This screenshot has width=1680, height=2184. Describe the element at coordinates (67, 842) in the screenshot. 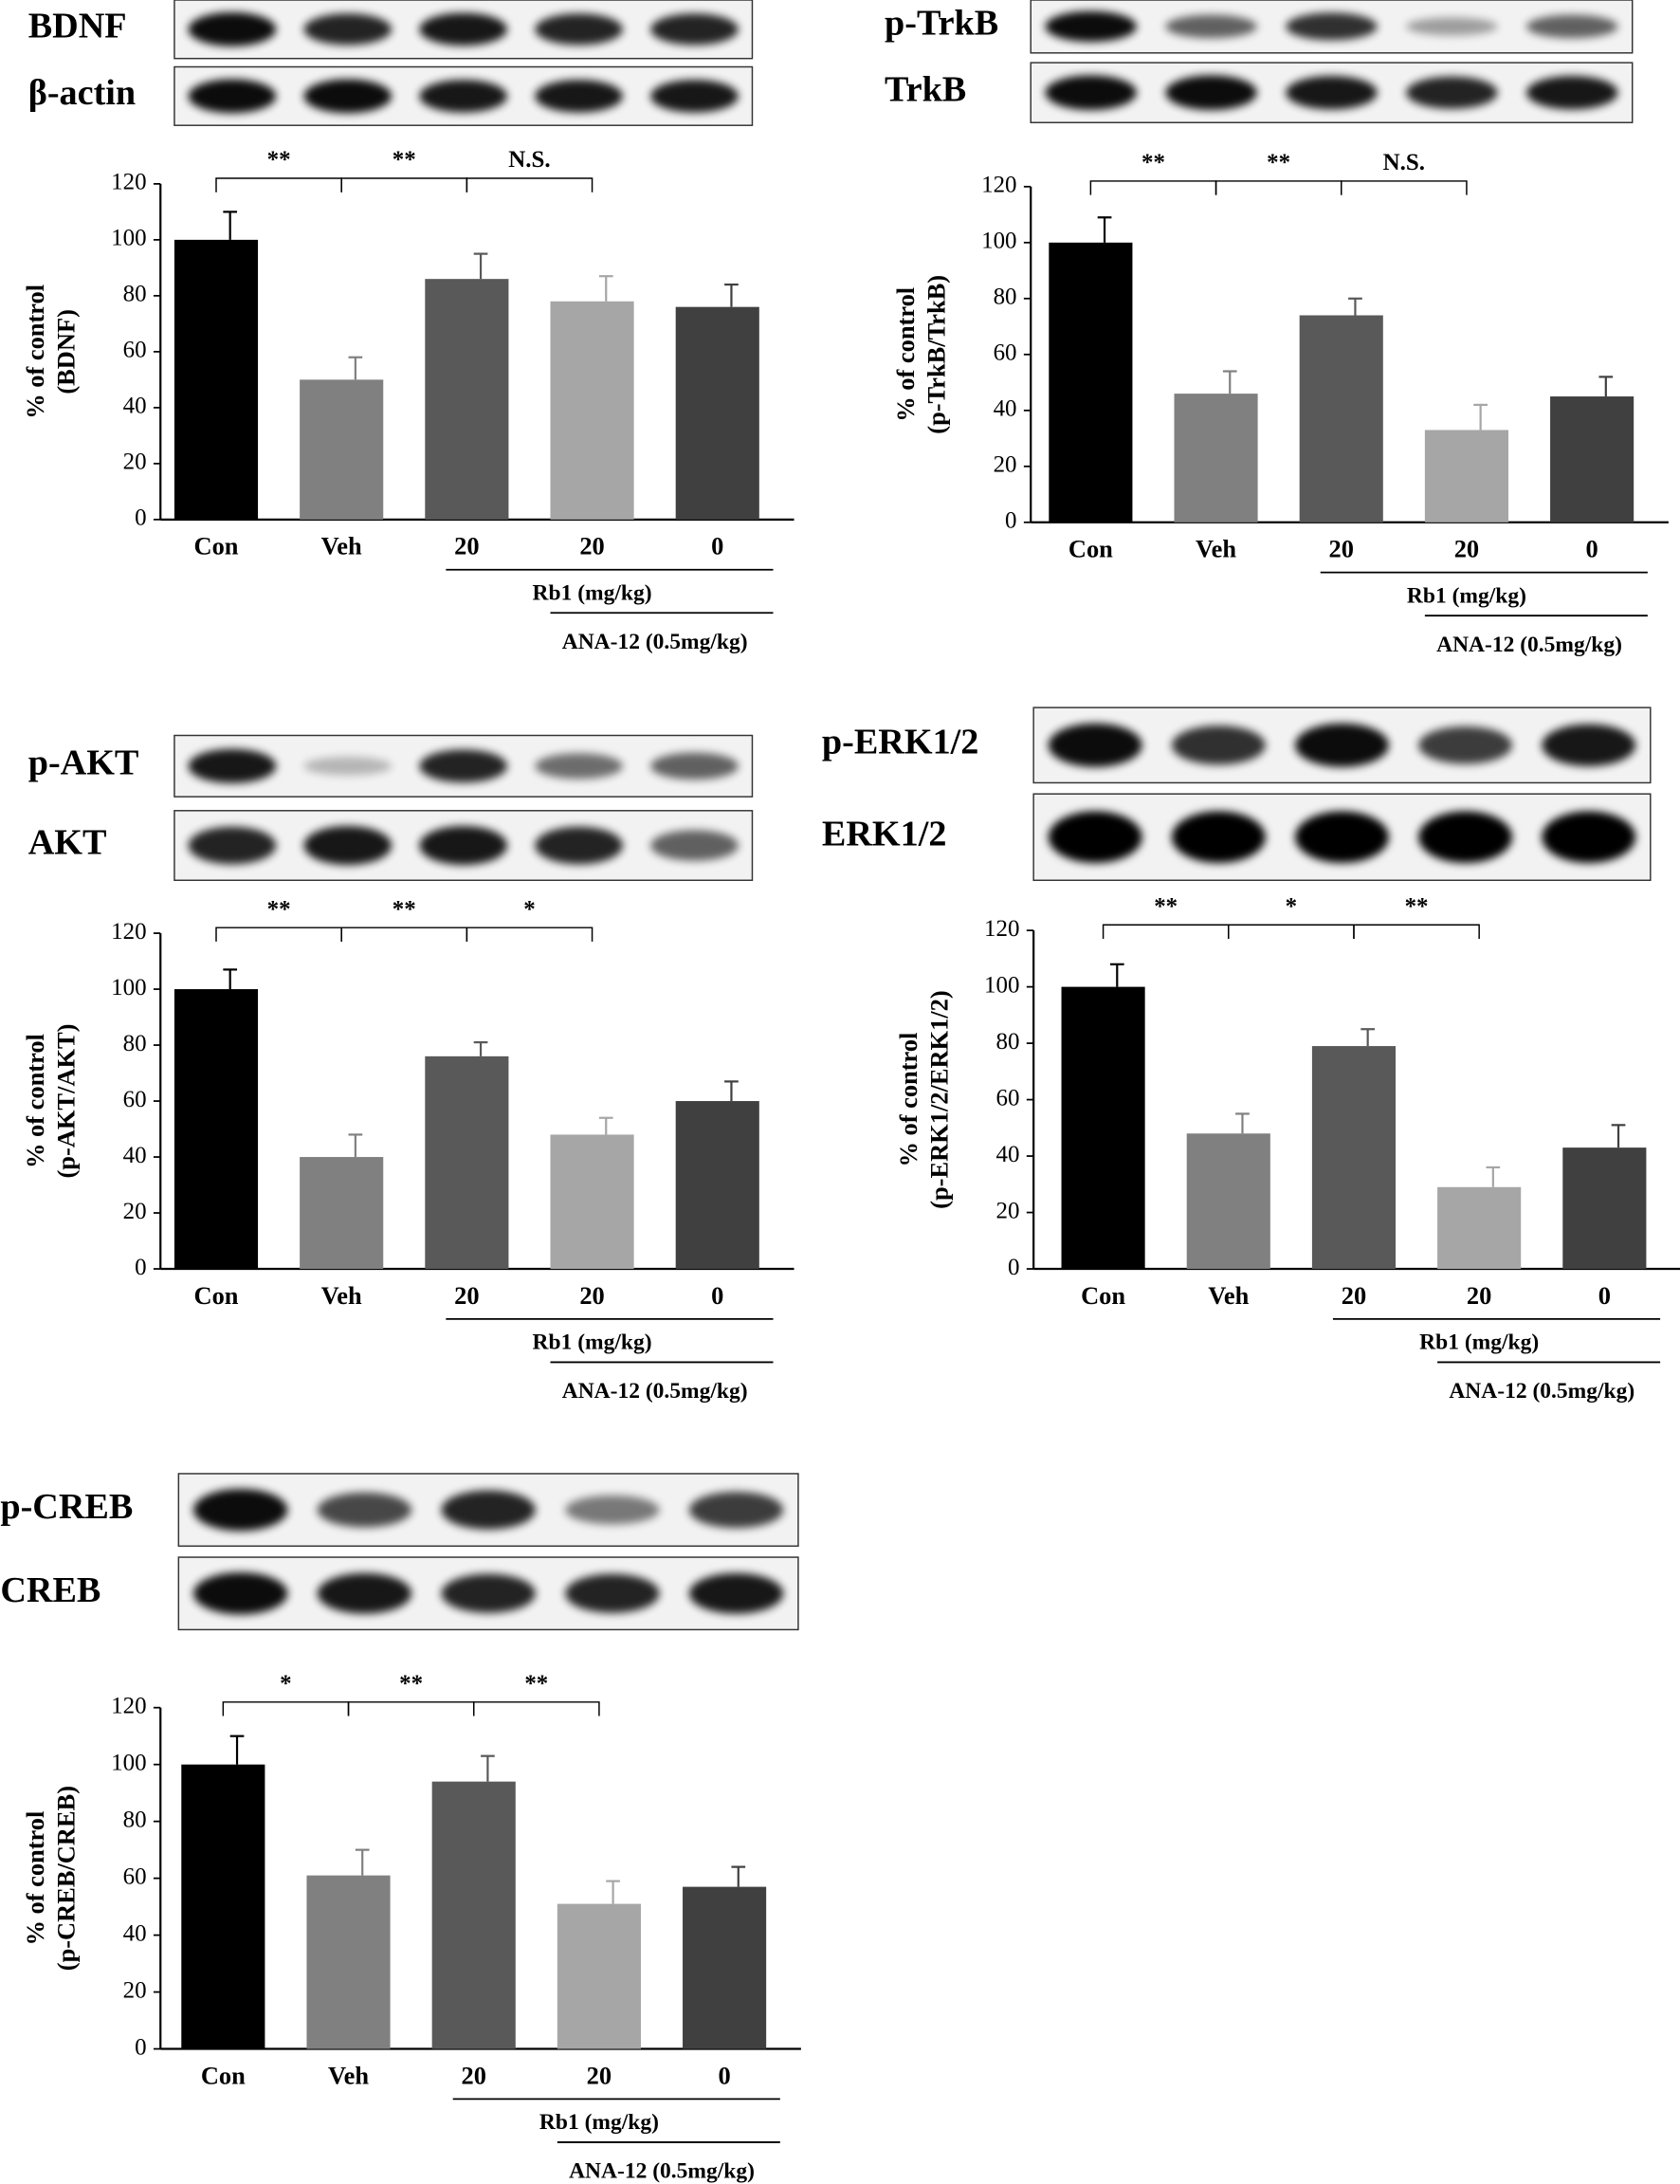

I see `blot-label: AKT` at that location.